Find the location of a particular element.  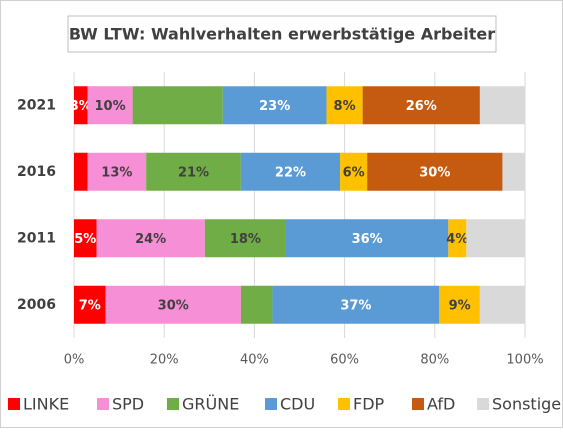

value-label: 18% is located at coordinates (245, 239).